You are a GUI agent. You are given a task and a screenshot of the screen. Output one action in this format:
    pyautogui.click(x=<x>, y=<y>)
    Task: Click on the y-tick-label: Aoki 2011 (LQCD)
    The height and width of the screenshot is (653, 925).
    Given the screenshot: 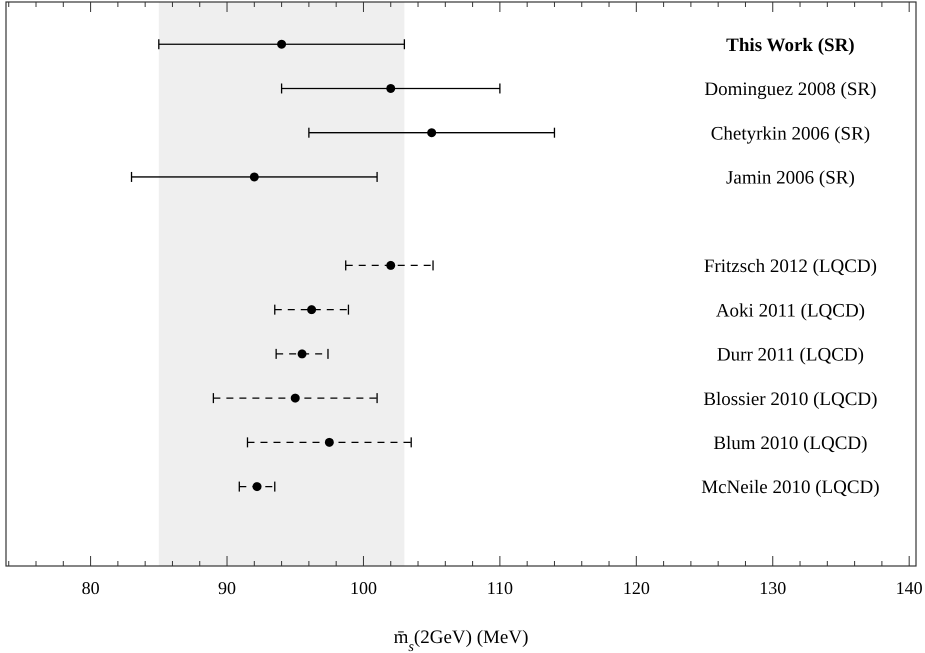 What is the action you would take?
    pyautogui.click(x=791, y=311)
    